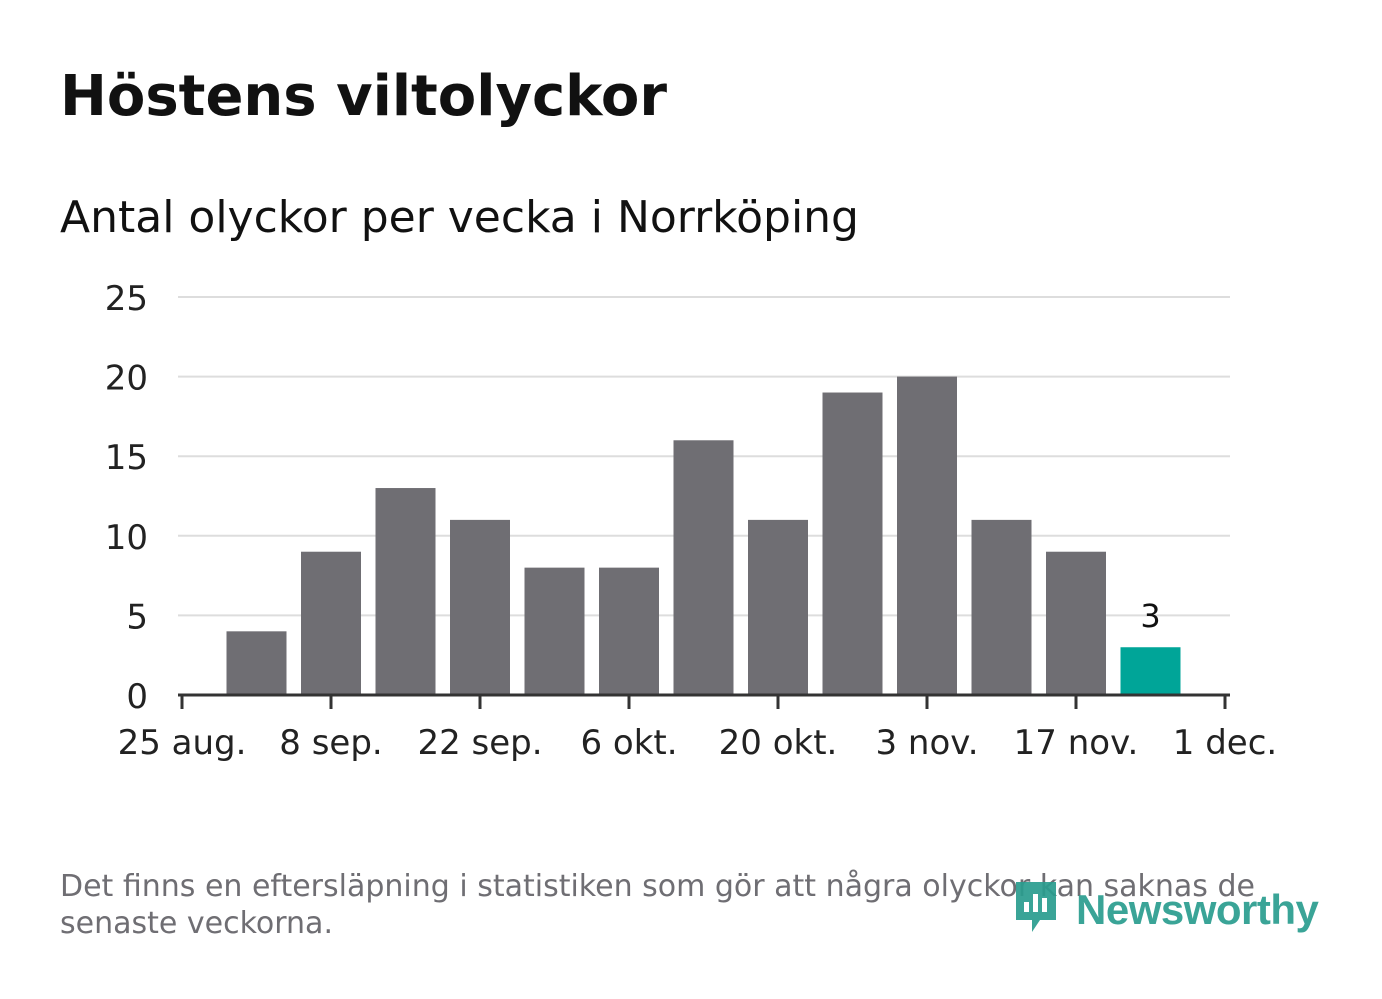 The width and height of the screenshot is (1382, 999). Describe the element at coordinates (126, 498) in the screenshot. I see `y-axis-labels: 0 5 10 15 20 25` at that location.